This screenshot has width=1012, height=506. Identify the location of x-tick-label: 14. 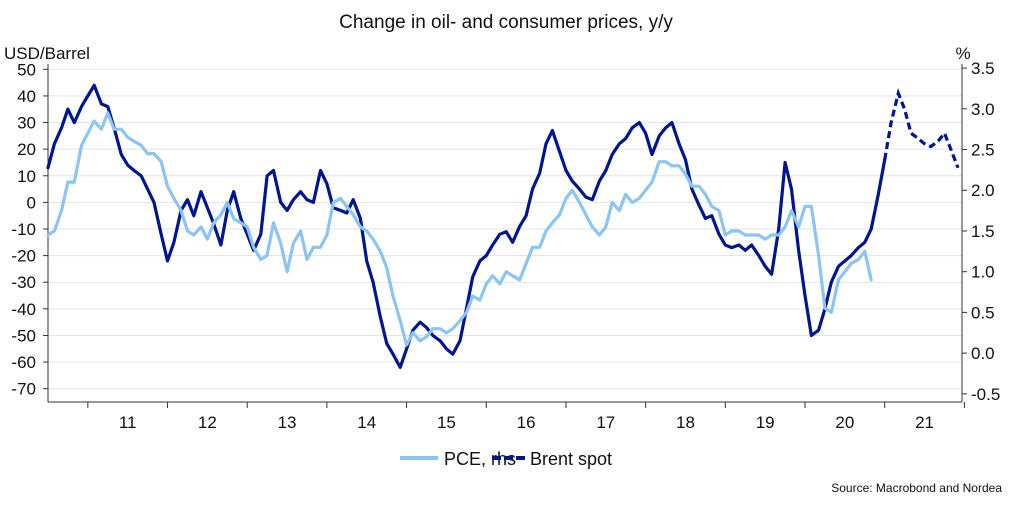
(366, 422).